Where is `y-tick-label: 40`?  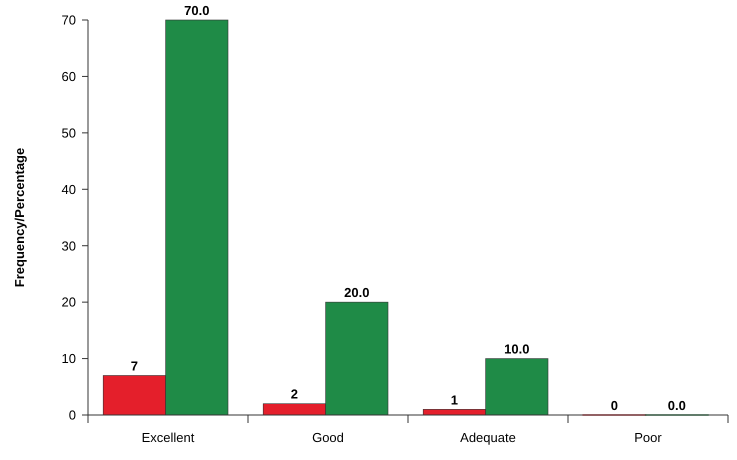 y-tick-label: 40 is located at coordinates (69, 189).